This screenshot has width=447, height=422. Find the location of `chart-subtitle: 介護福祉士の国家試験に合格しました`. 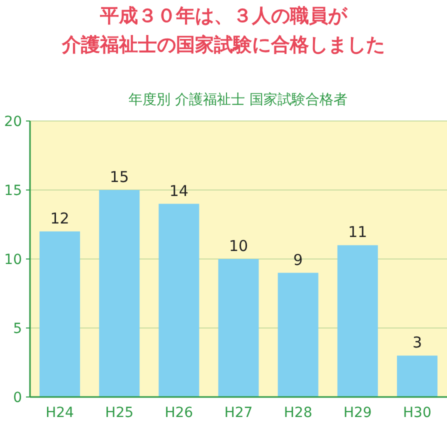

chart-subtitle: 介護福祉士の国家試験に合格しました is located at coordinates (223, 45).